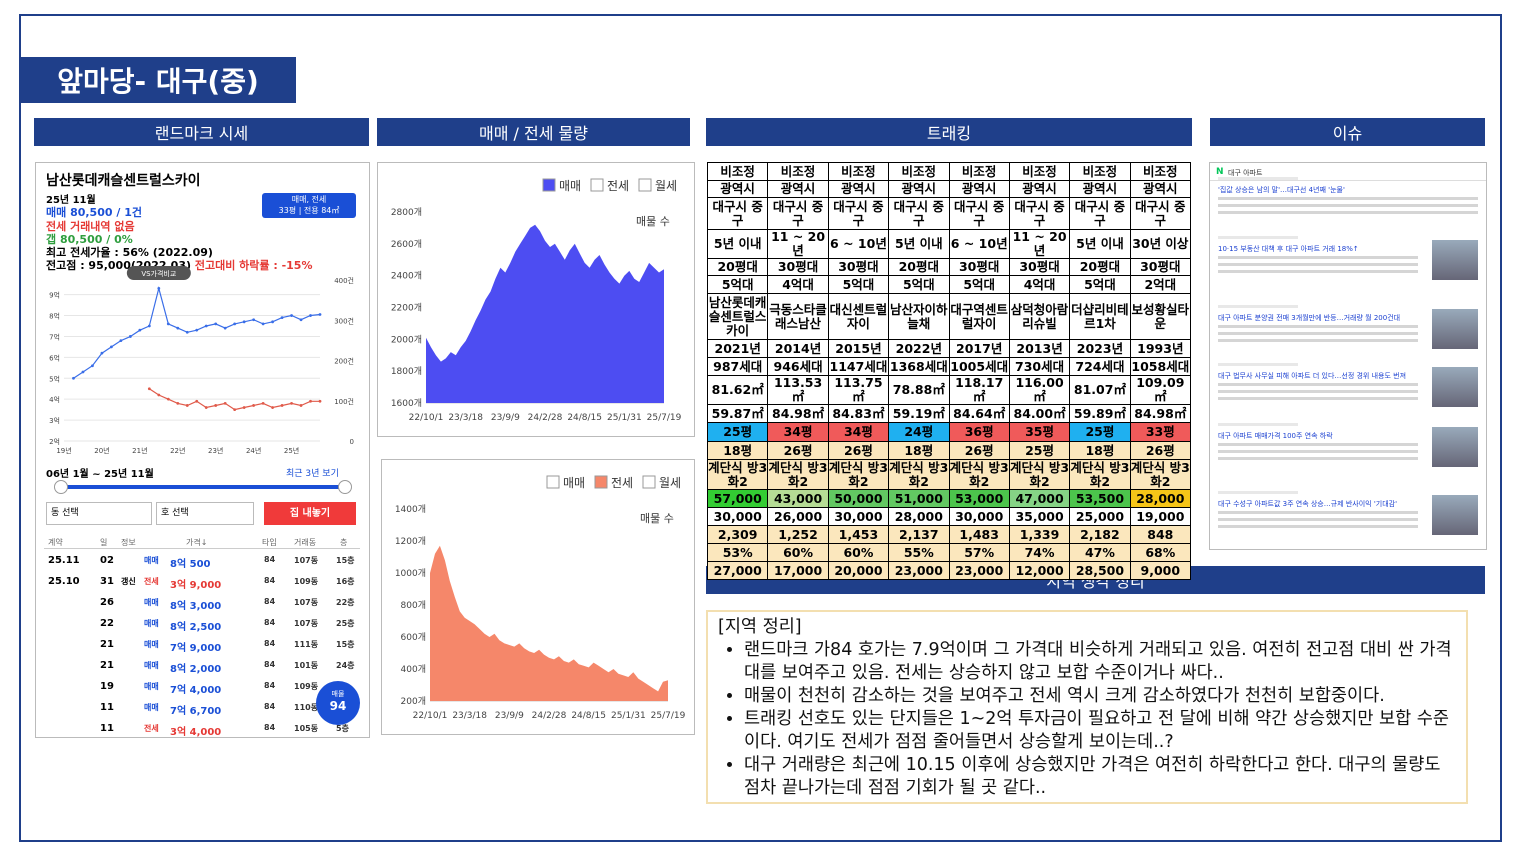 The image size is (1520, 855). What do you see at coordinates (312, 474) in the screenshot?
I see `recent-link: 최근 3년 보기` at bounding box center [312, 474].